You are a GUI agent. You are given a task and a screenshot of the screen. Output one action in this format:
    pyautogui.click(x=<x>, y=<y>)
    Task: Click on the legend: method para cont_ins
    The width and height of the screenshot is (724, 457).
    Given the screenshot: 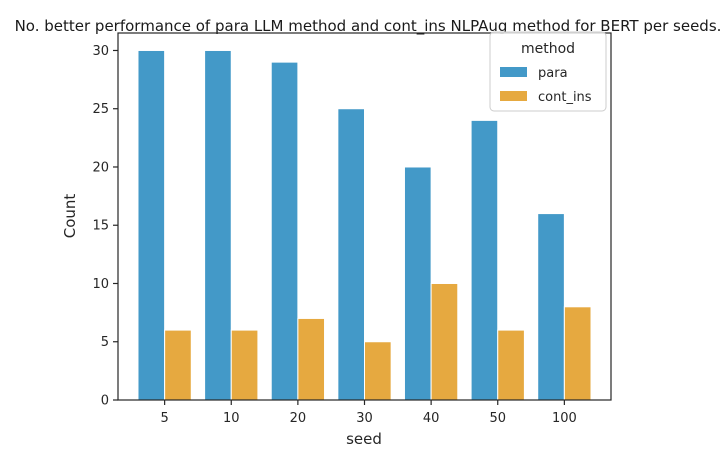 What is the action you would take?
    pyautogui.click(x=548, y=71)
    